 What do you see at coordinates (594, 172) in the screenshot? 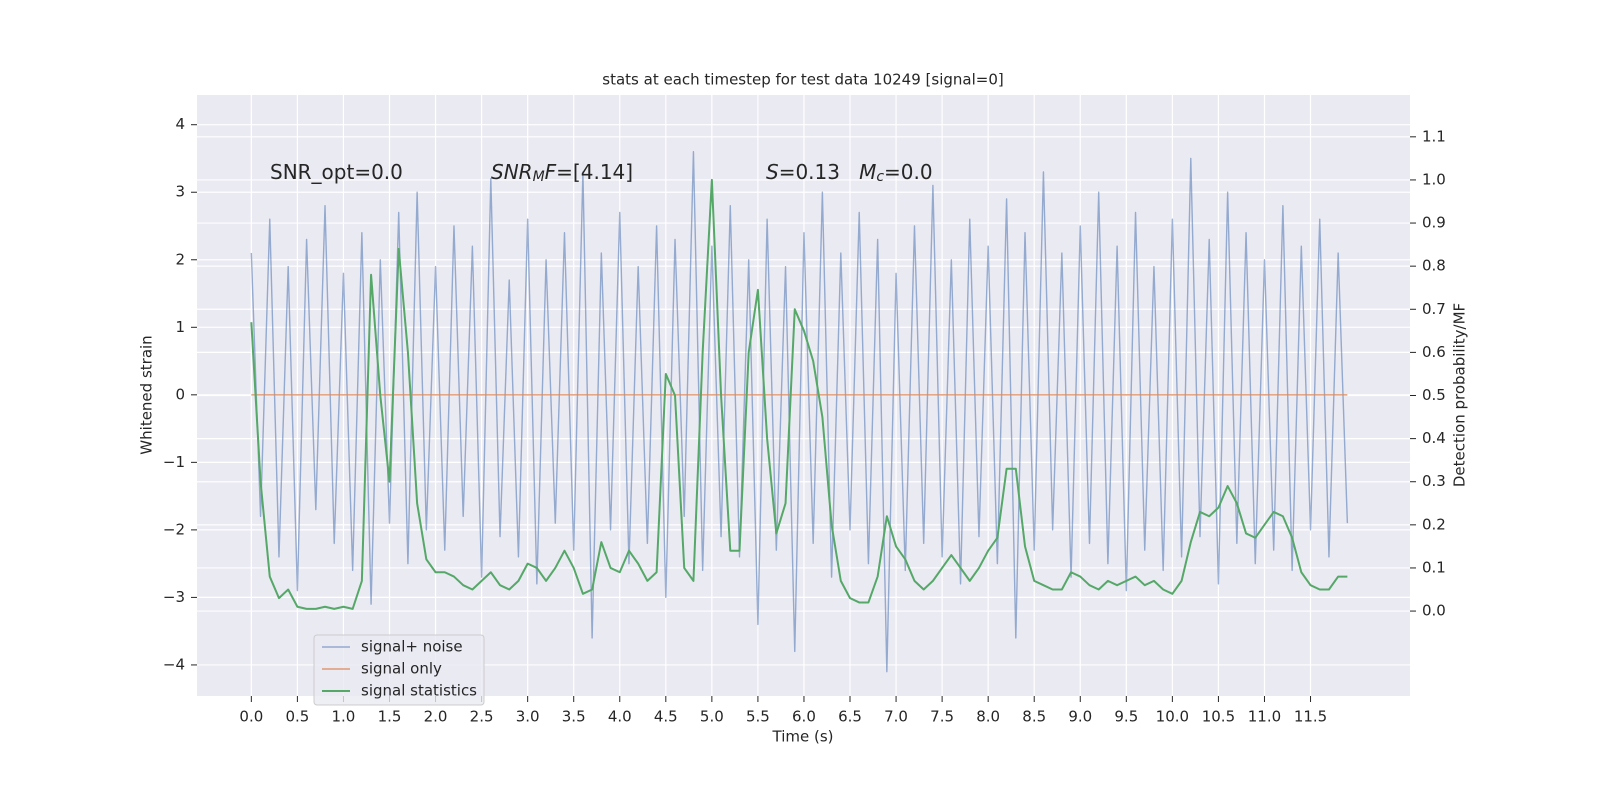
I see `annotation-part: =[4.14]` at bounding box center [594, 172].